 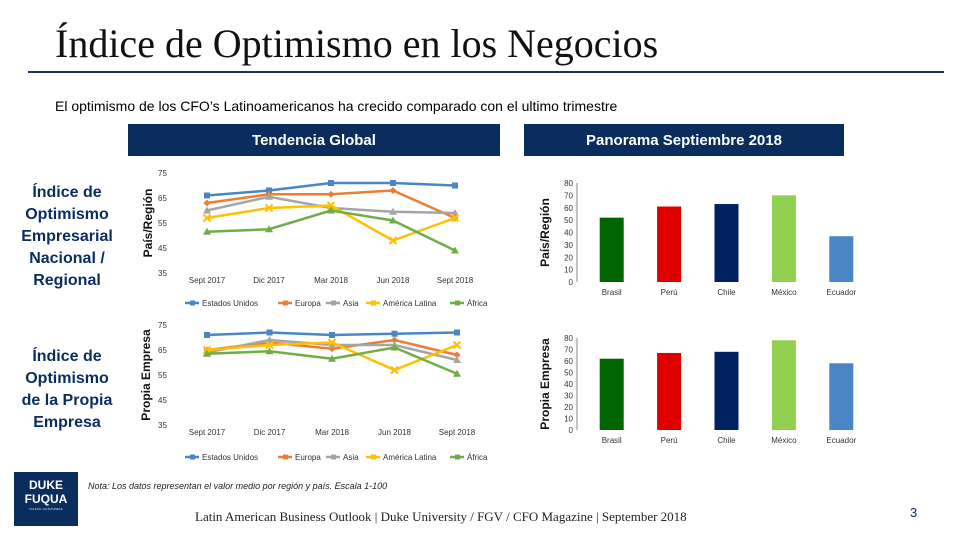 What do you see at coordinates (841, 292) in the screenshot?
I see `x-tick-label: Ecuador` at bounding box center [841, 292].